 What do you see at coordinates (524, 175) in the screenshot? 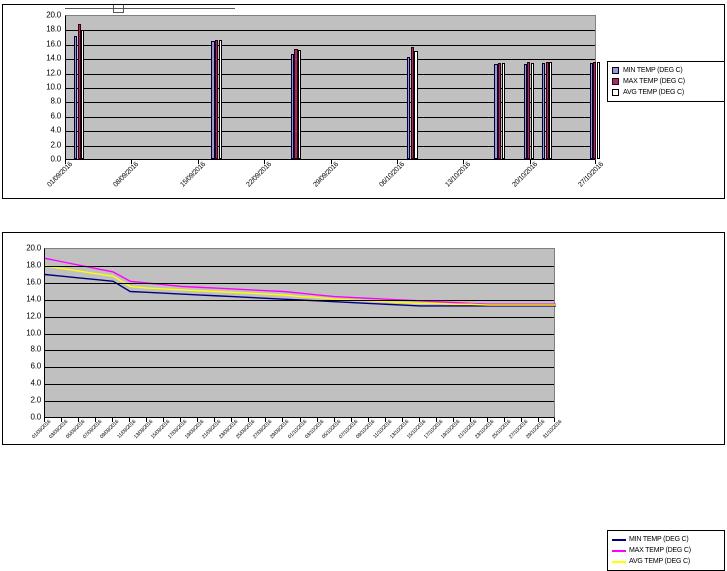
I see `x-axis-tick-label: 20/10/2016` at bounding box center [524, 175].